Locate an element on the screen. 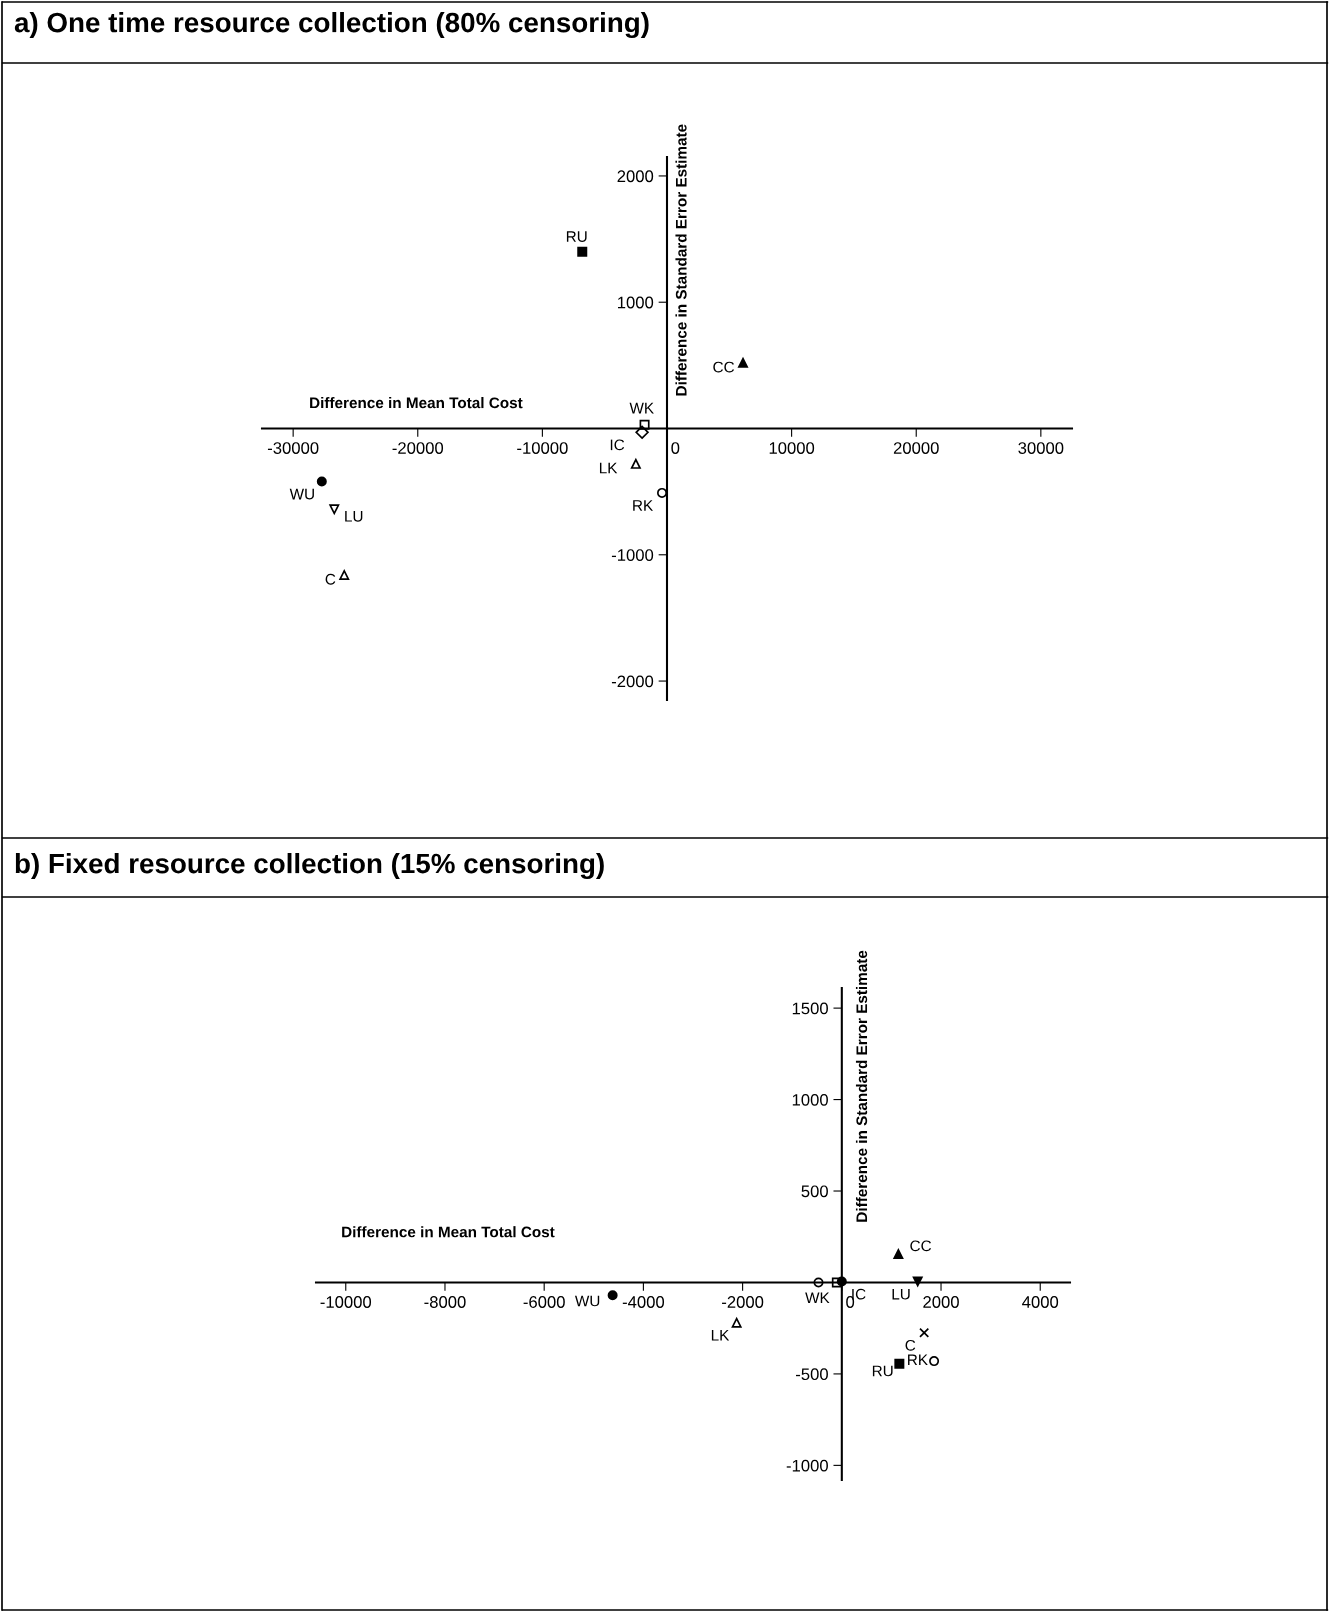  x-tick-label: 10000 is located at coordinates (792, 448).